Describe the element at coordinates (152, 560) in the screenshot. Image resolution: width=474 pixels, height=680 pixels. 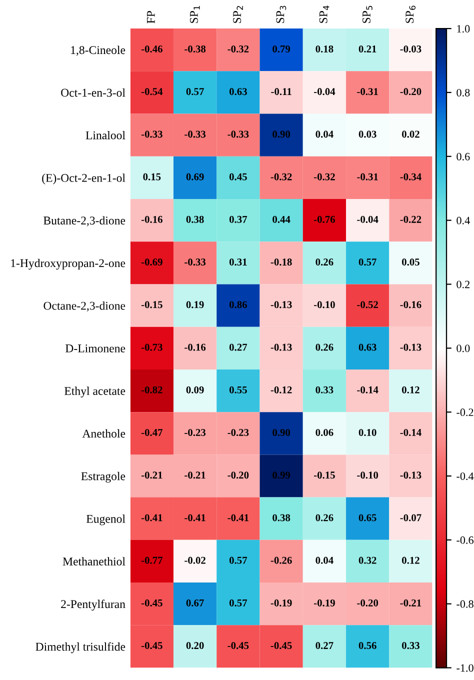
I see `data-label: -0.77` at that location.